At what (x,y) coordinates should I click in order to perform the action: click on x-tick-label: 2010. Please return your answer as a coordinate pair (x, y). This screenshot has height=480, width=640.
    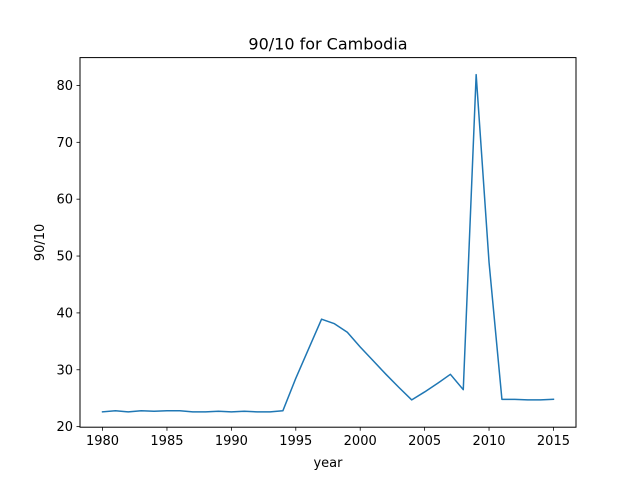
    Looking at the image, I should click on (488, 441).